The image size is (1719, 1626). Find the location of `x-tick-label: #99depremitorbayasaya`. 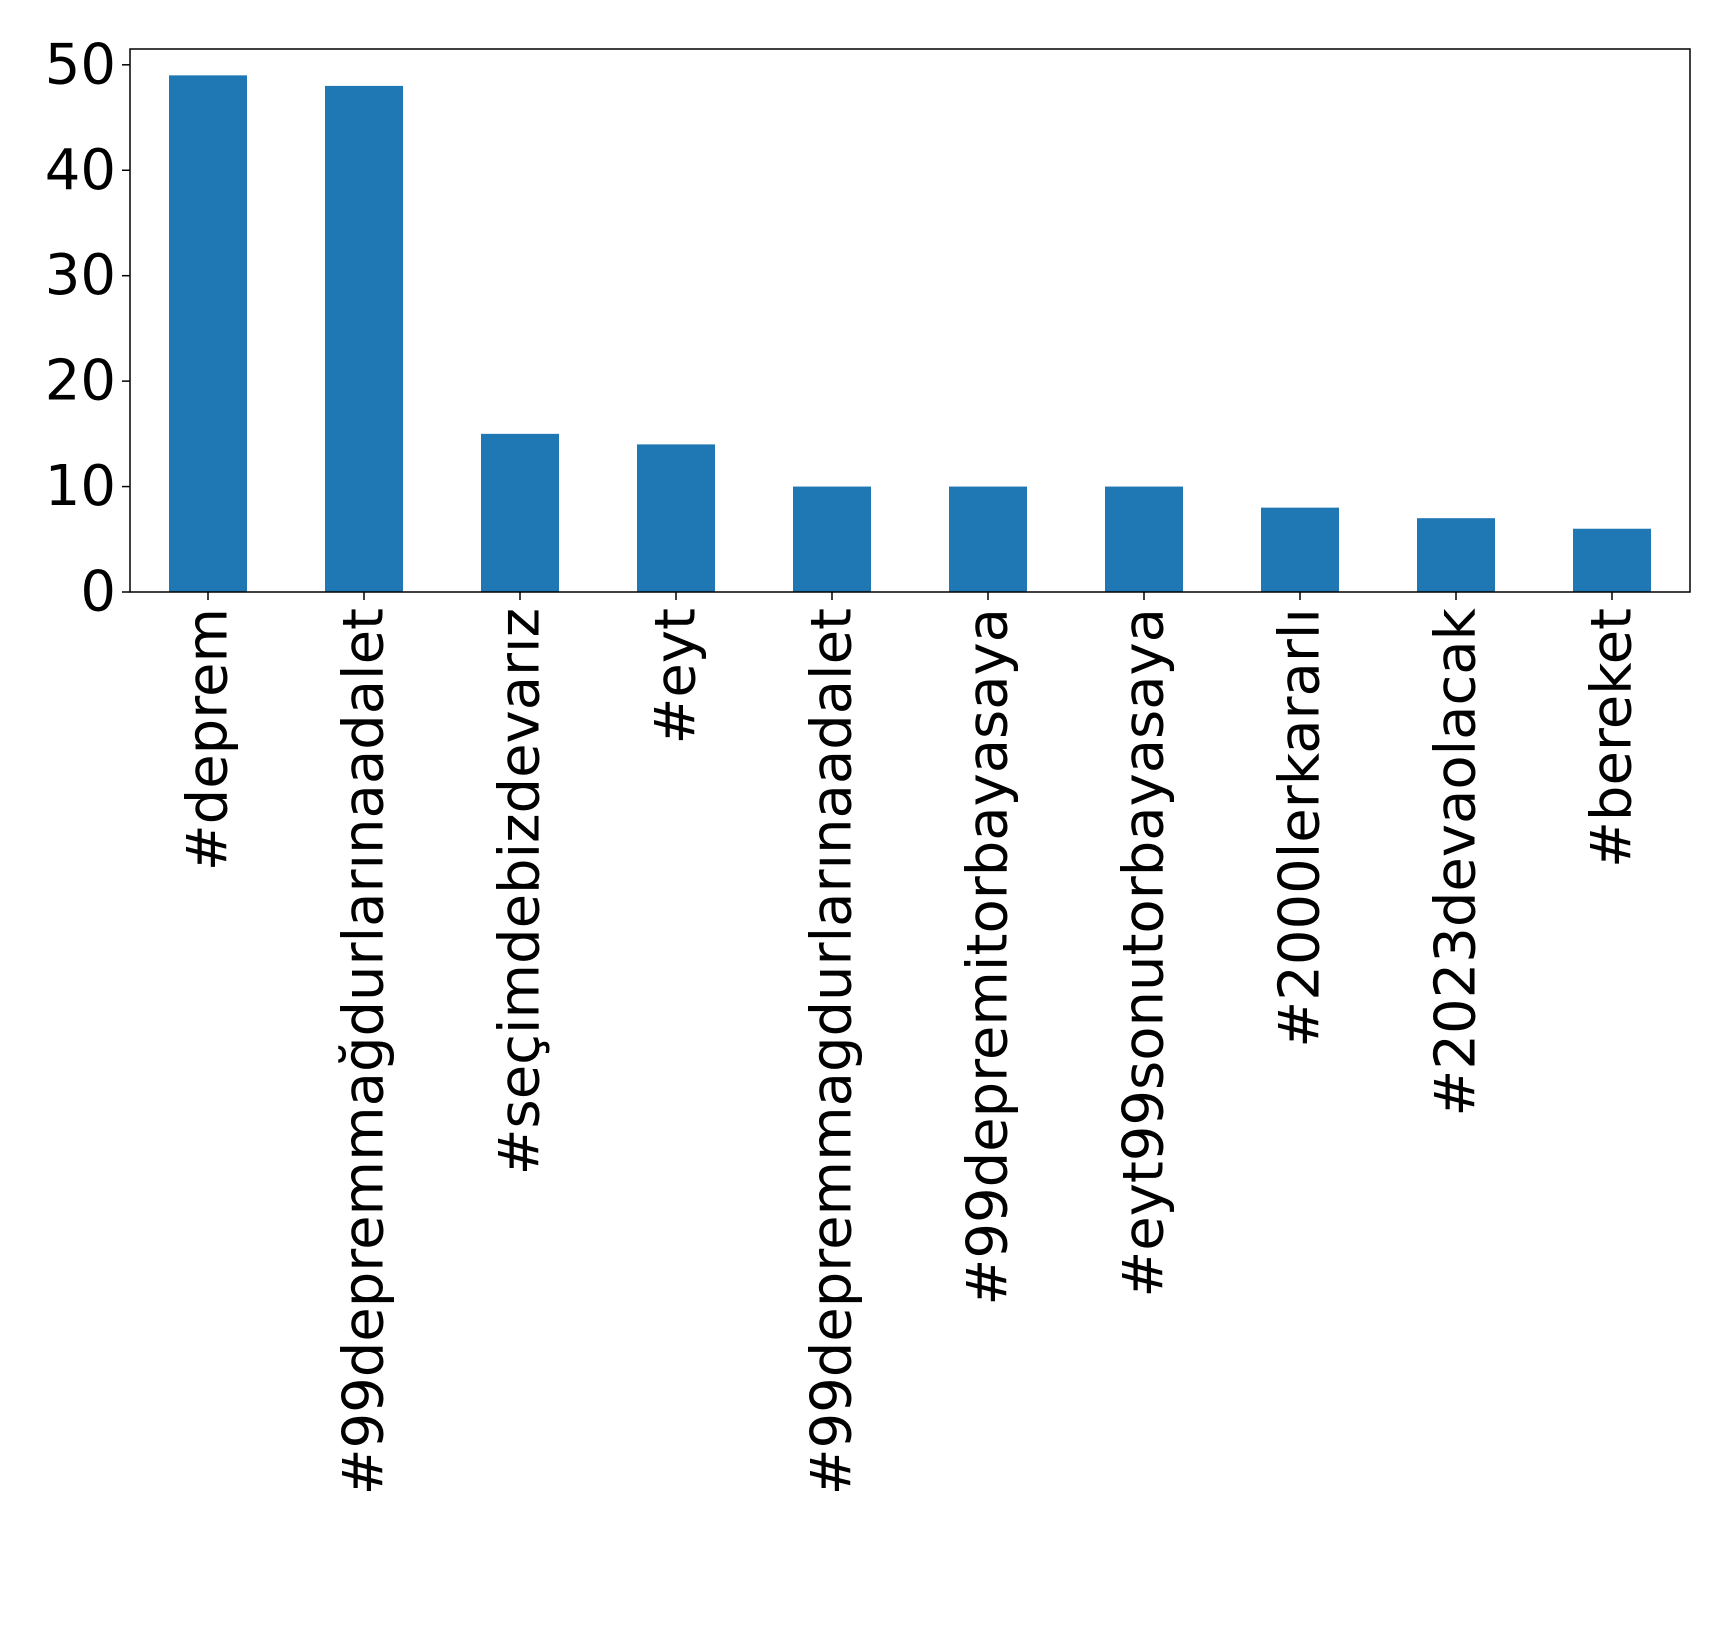

x-tick-label: #99depremitorbayasaya is located at coordinates (988, 957).